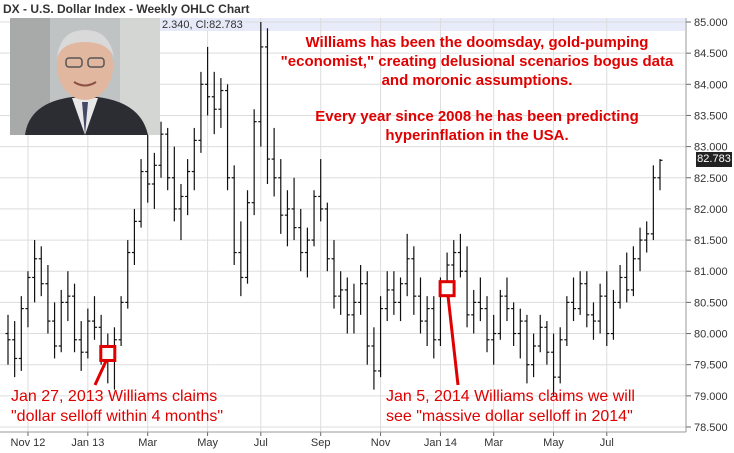  What do you see at coordinates (381, 443) in the screenshot?
I see `x-tick-label: Nov` at bounding box center [381, 443].